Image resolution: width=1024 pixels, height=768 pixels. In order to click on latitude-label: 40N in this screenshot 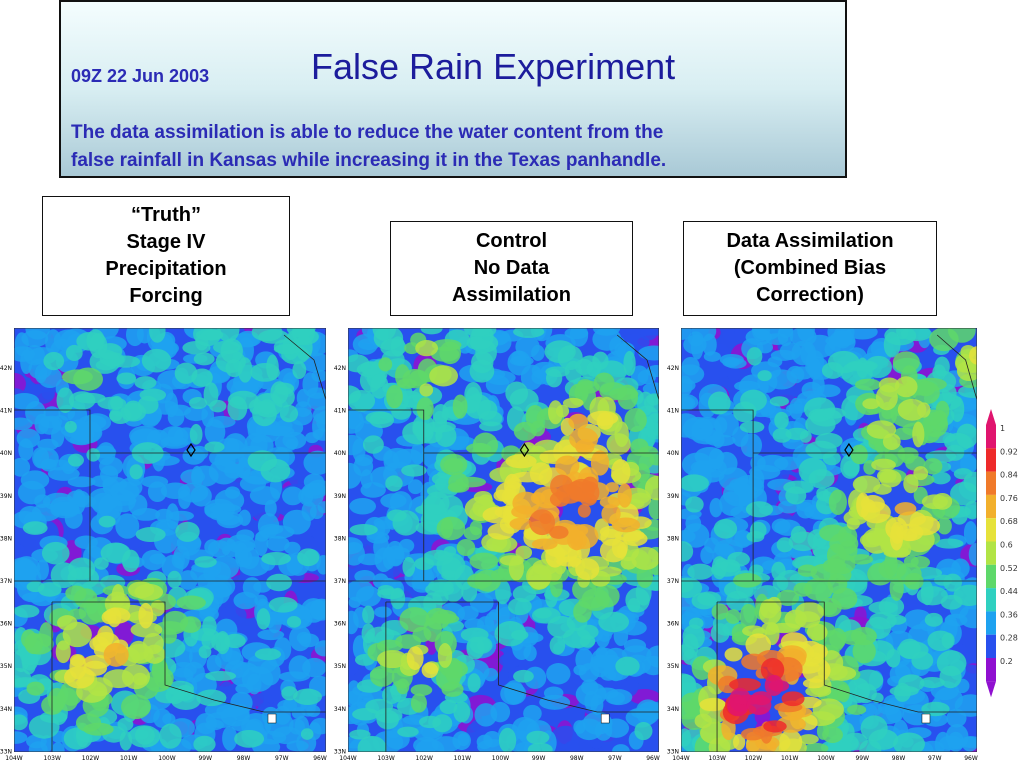, I will do `click(673, 453)`.